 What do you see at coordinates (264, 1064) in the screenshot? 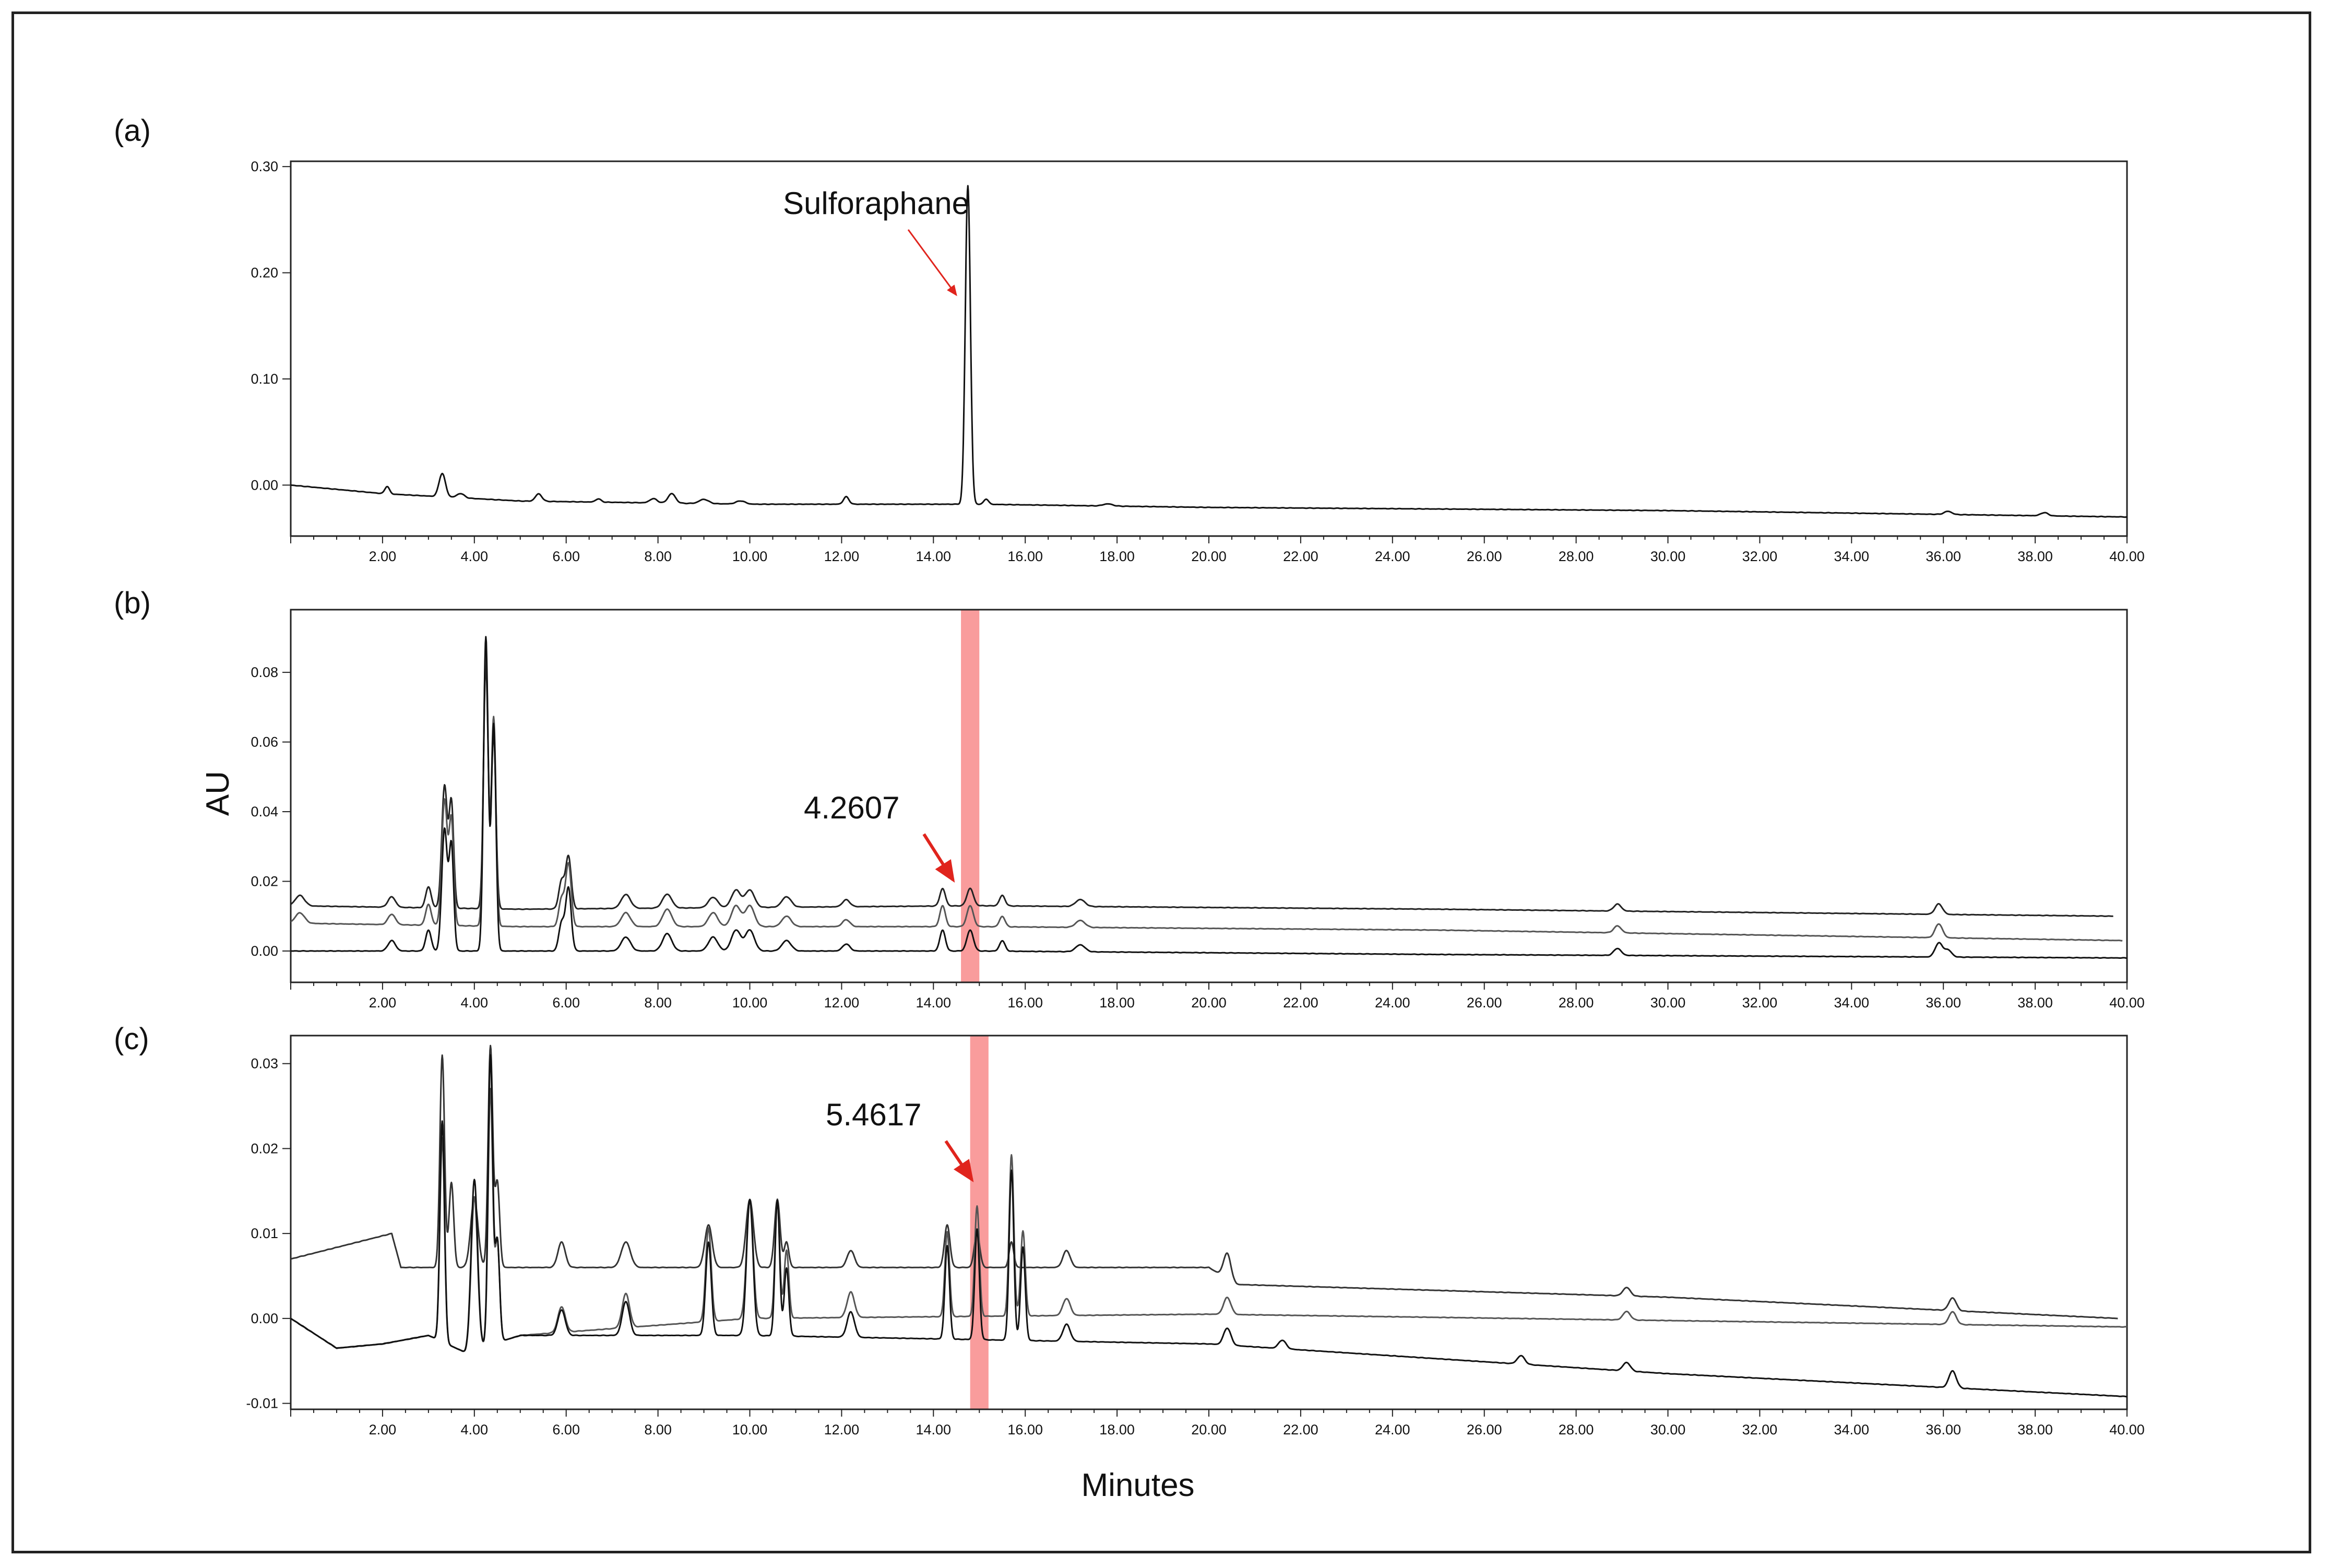
I see `y-tick-label: 0.03` at bounding box center [264, 1064].